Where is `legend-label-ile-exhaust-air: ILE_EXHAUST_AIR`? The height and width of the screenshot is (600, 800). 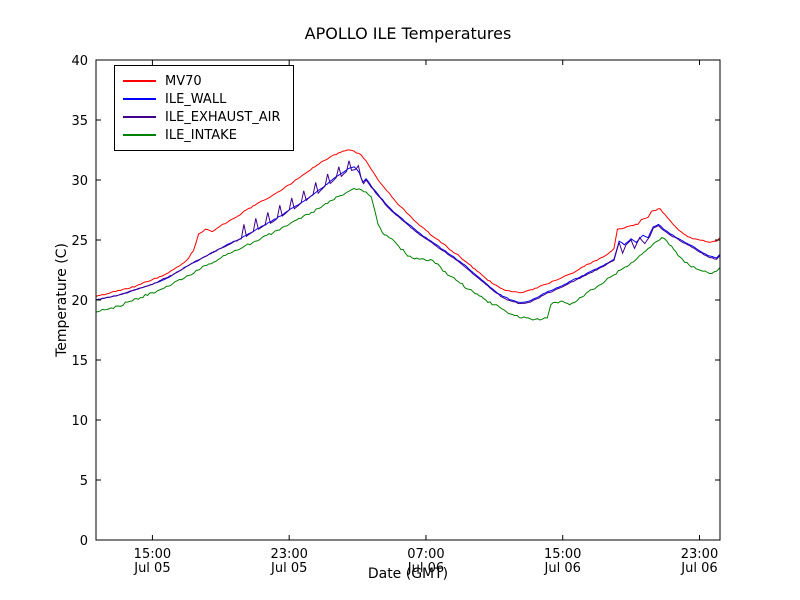
legend-label-ile-exhaust-air: ILE_EXHAUST_AIR is located at coordinates (223, 117).